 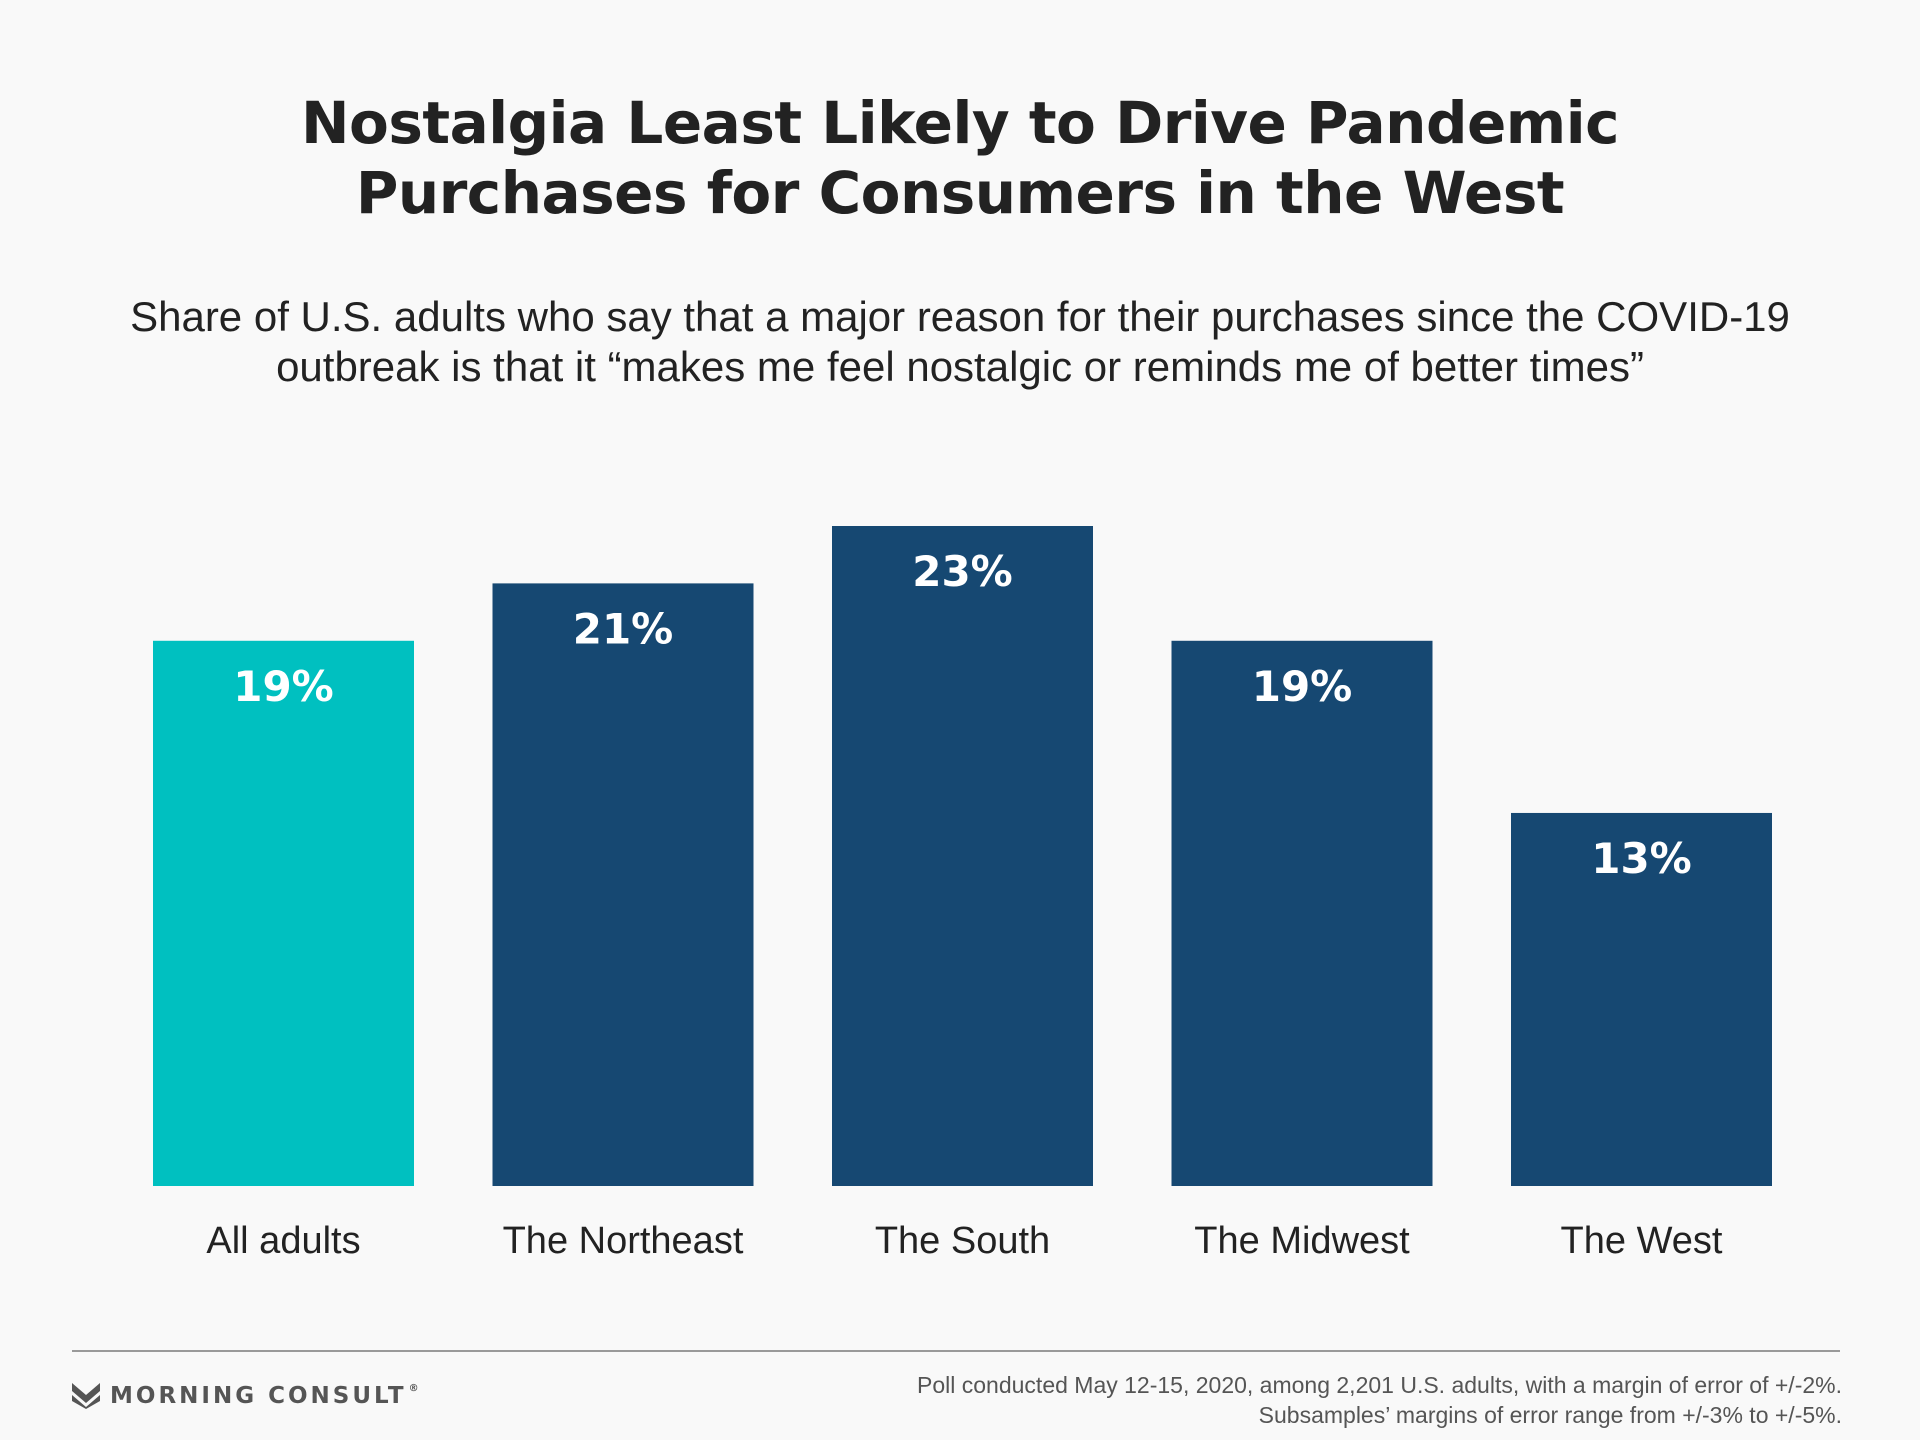 What do you see at coordinates (960, 123) in the screenshot?
I see `chart-title-line-1: Nostalgia Least Likely to Drive Pandemic` at bounding box center [960, 123].